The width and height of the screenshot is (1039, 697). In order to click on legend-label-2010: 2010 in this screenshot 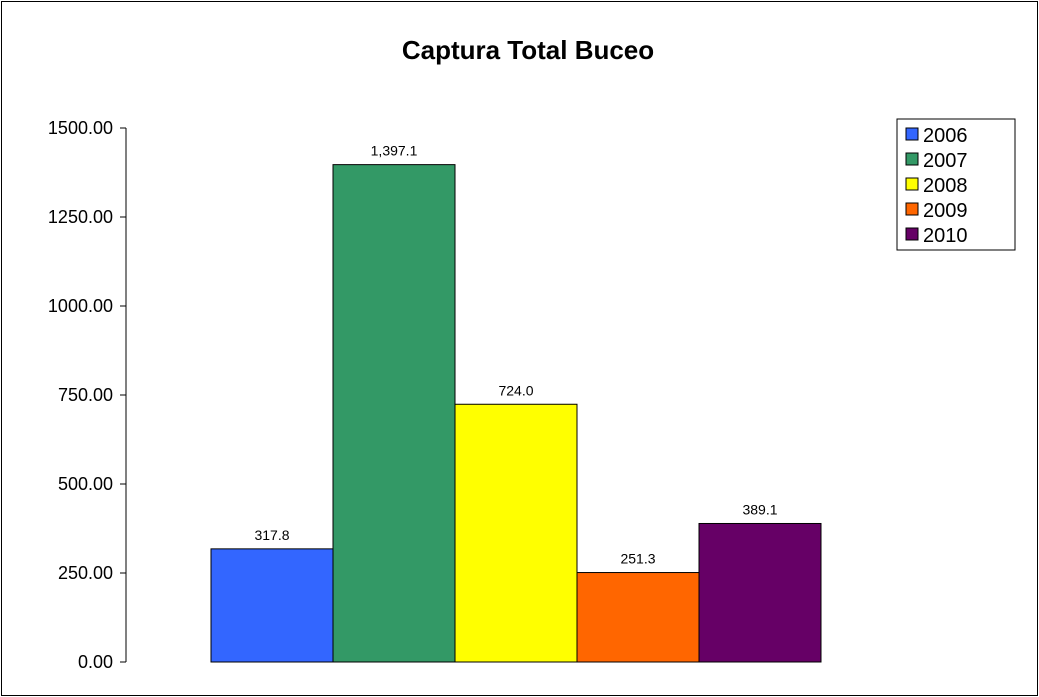, I will do `click(945, 236)`.